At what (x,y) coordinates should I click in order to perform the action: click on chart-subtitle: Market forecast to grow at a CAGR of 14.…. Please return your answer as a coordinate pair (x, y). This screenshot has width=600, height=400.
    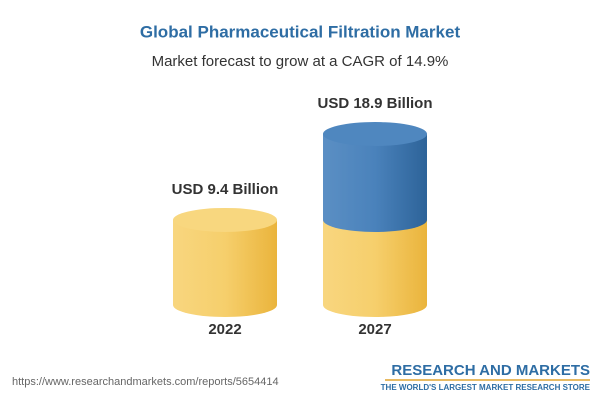
    Looking at the image, I should click on (300, 61).